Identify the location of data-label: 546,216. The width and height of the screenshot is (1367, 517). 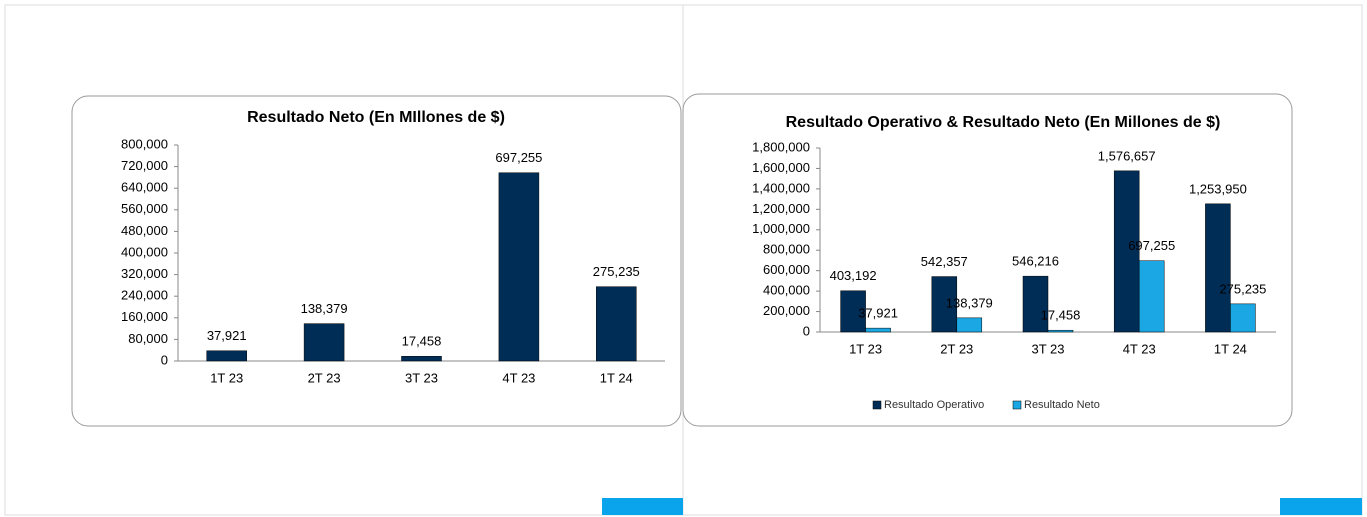
(1035, 261).